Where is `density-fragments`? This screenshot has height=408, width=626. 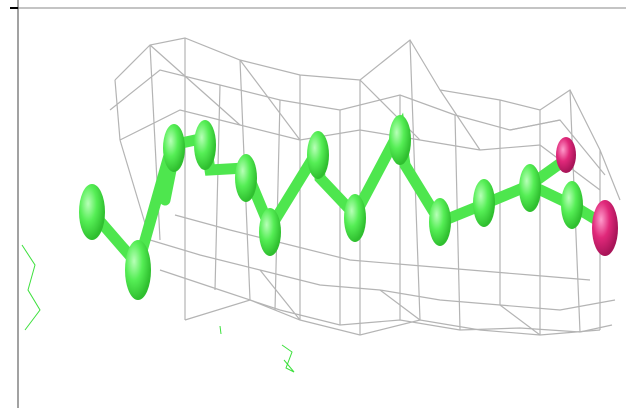 density-fragments is located at coordinates (158, 308).